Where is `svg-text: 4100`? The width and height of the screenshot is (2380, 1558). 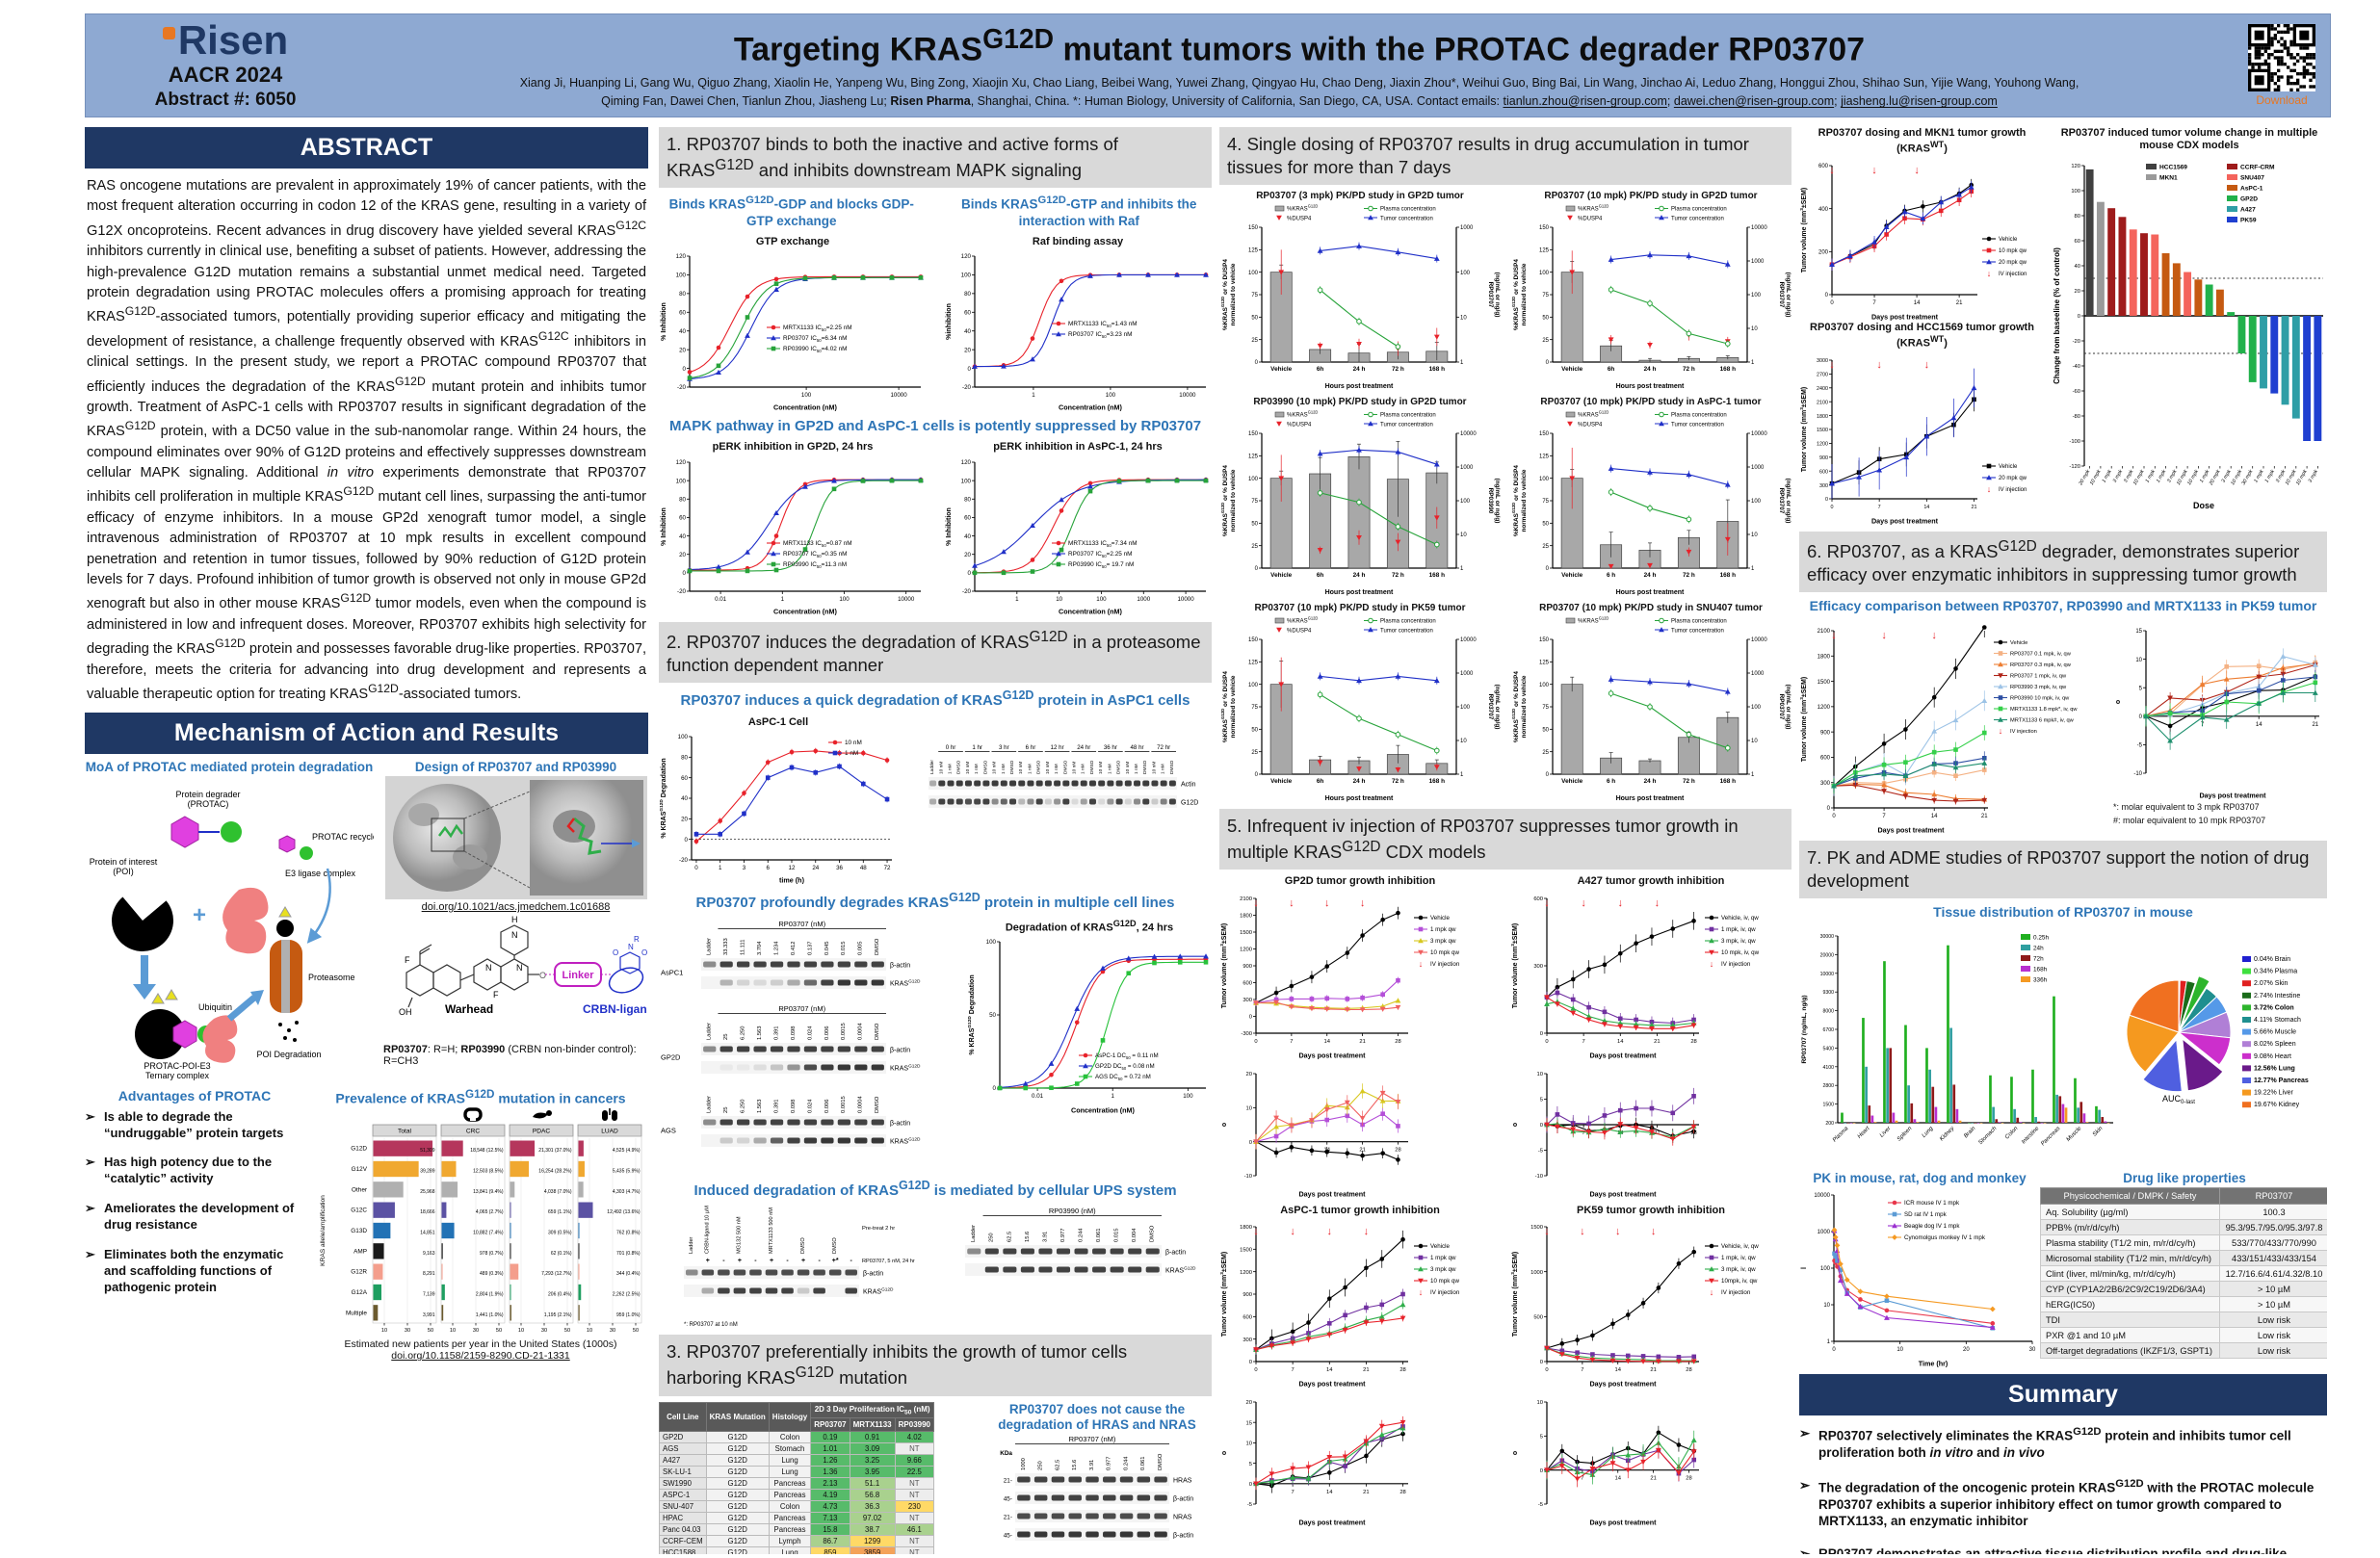
svg-text: 4100 is located at coordinates (1828, 1068).